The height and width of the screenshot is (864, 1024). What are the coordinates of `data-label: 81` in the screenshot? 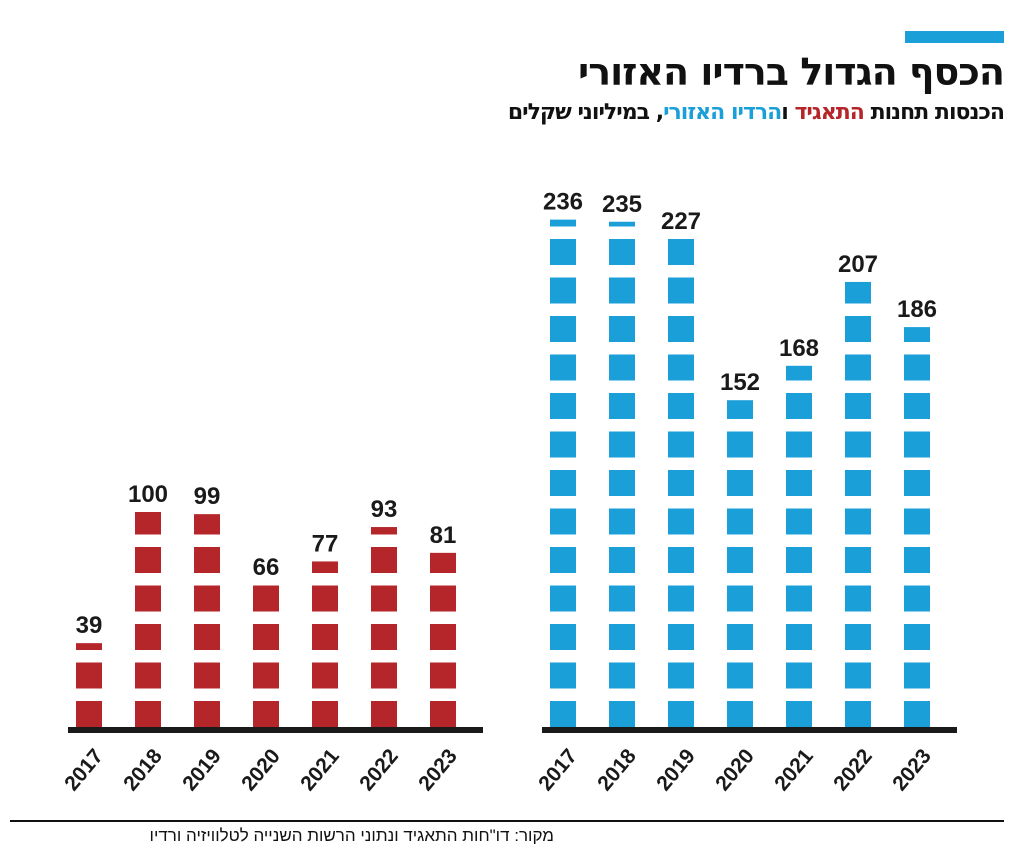 It's located at (443, 535).